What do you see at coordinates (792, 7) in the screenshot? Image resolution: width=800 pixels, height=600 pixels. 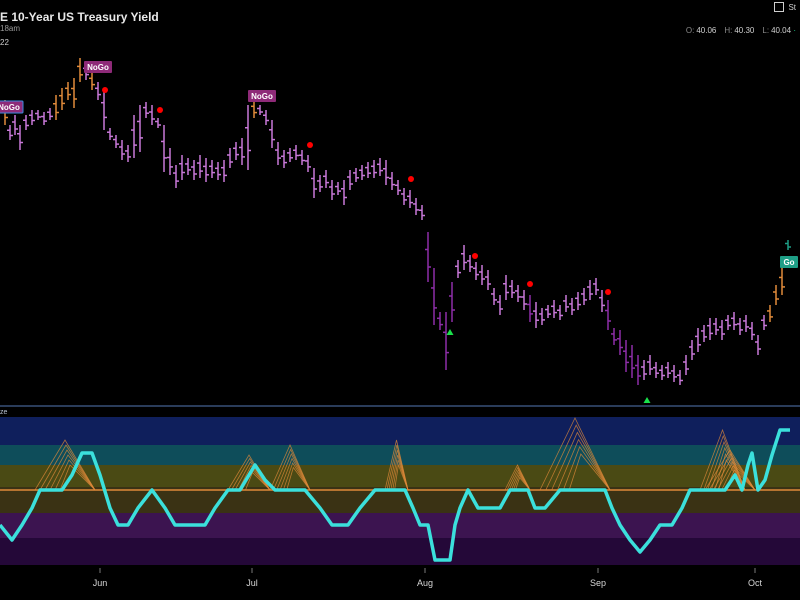 I see `brand-text: St` at bounding box center [792, 7].